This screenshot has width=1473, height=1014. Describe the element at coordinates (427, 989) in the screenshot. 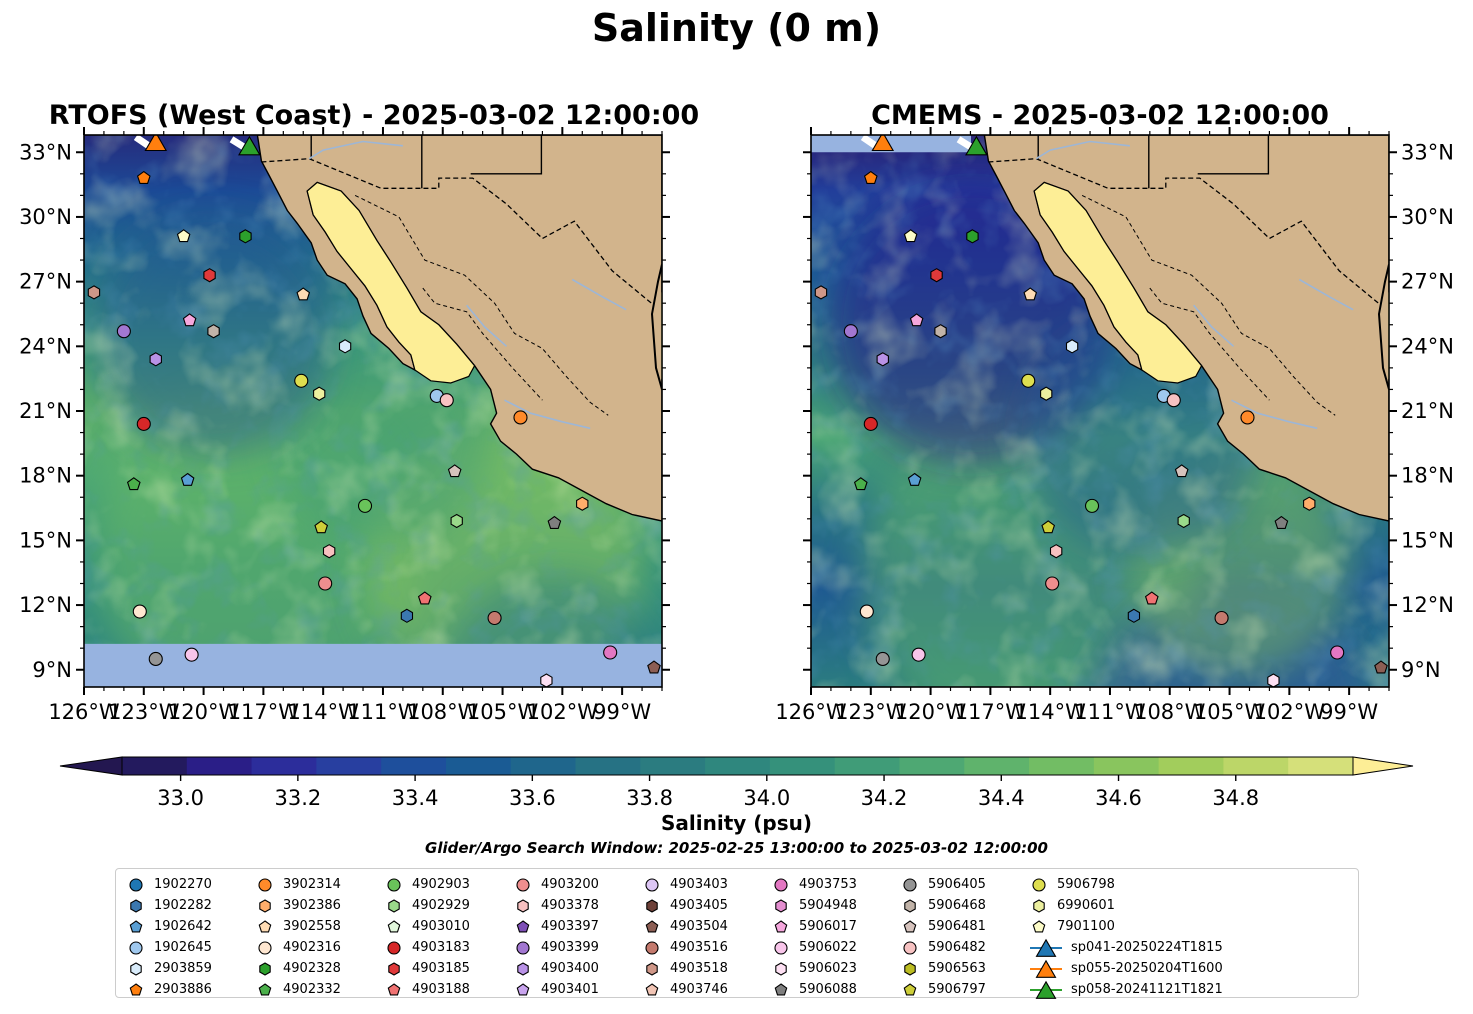

I see `legend-item: 4903188` at that location.